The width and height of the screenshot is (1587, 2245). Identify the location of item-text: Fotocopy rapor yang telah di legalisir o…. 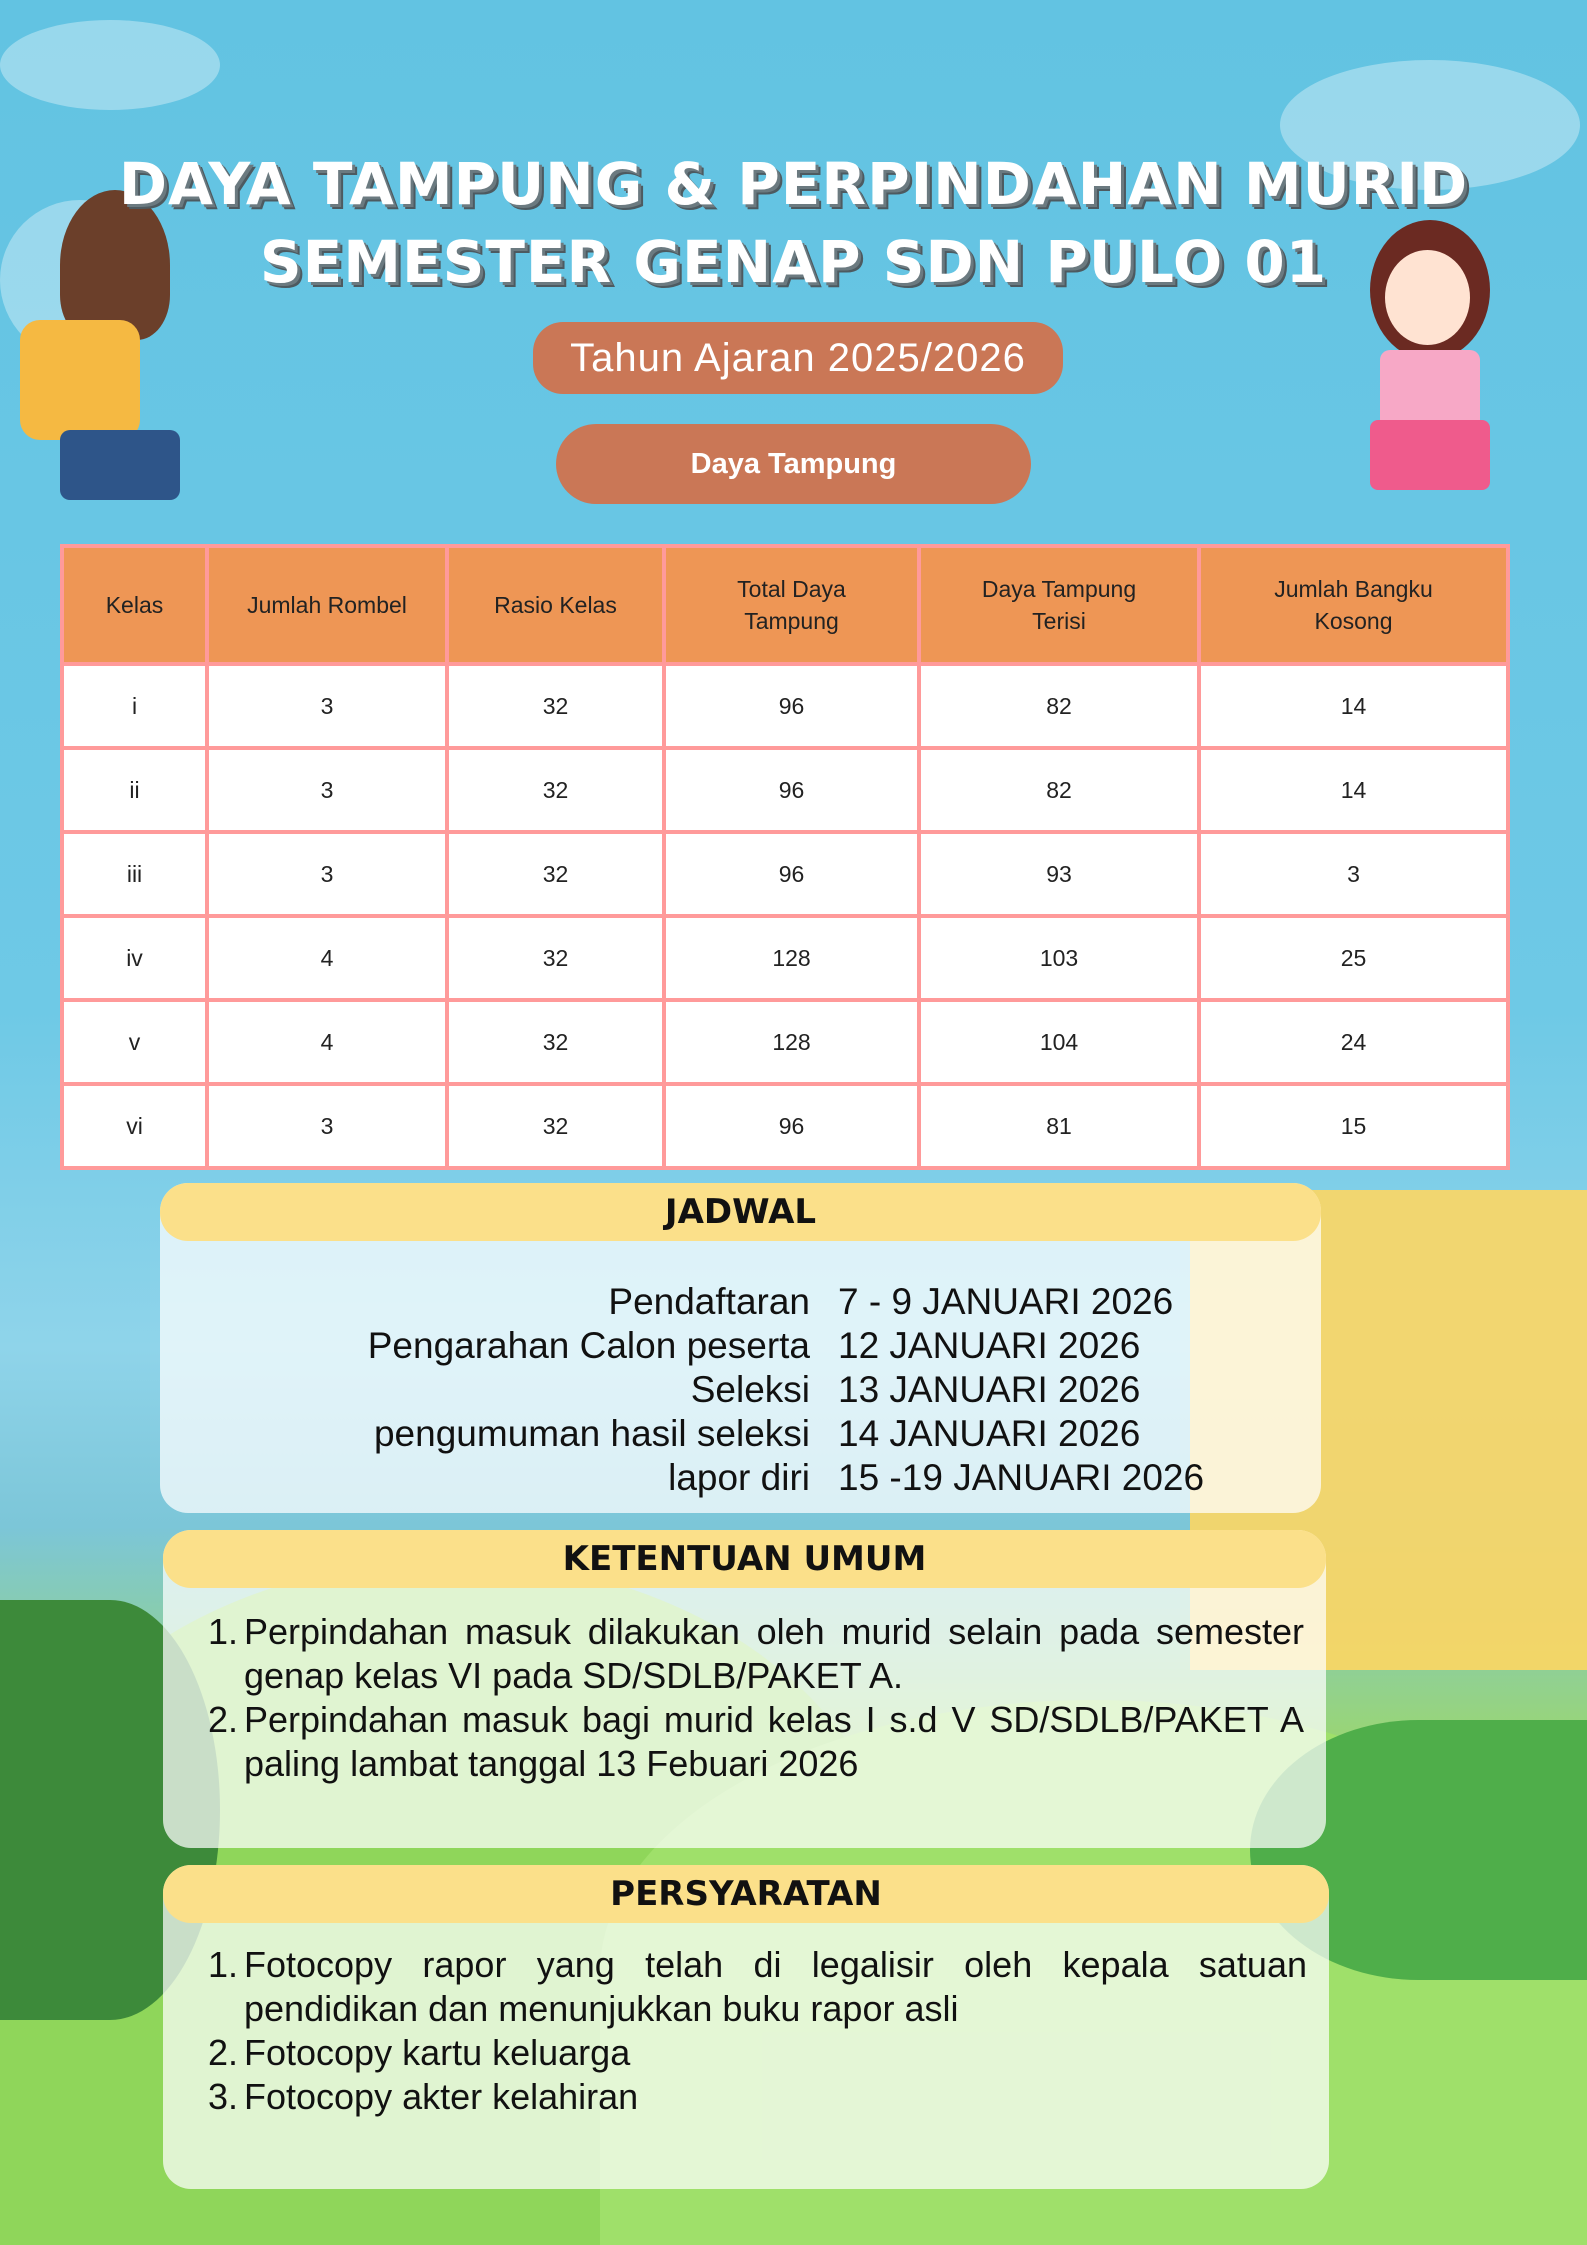
(775, 1986).